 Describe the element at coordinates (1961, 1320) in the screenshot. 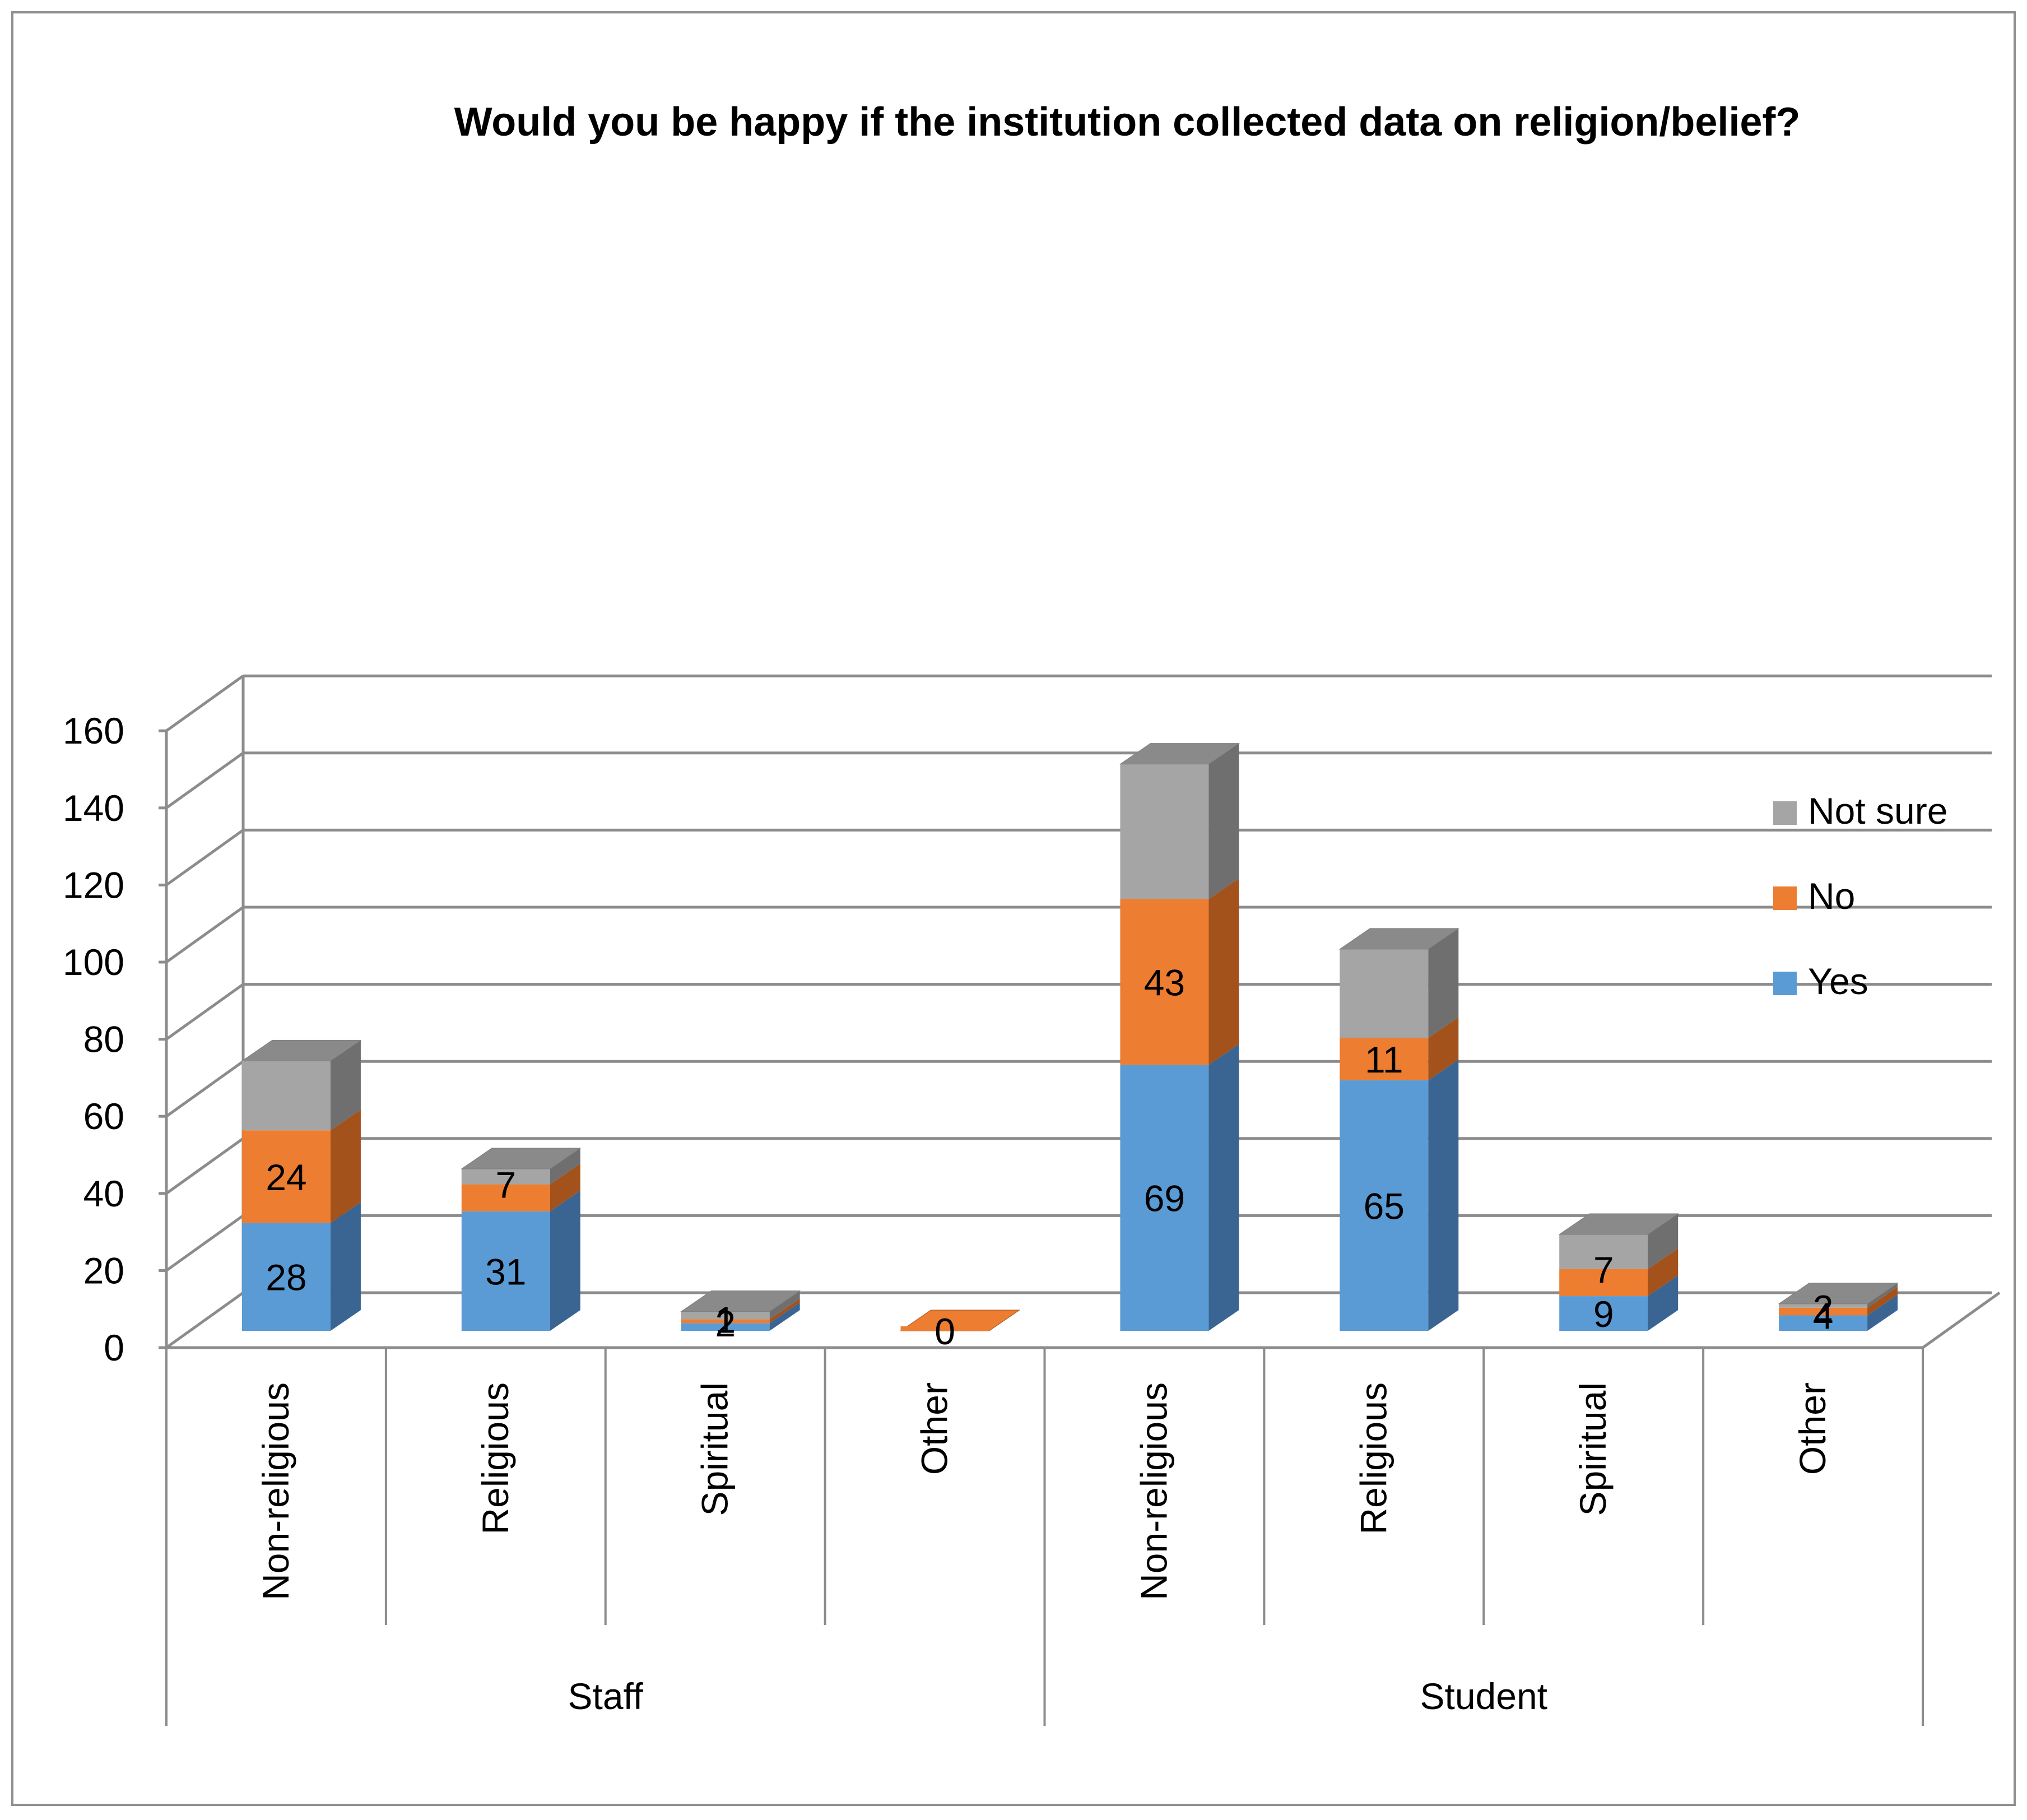

I see `floor-edge` at that location.